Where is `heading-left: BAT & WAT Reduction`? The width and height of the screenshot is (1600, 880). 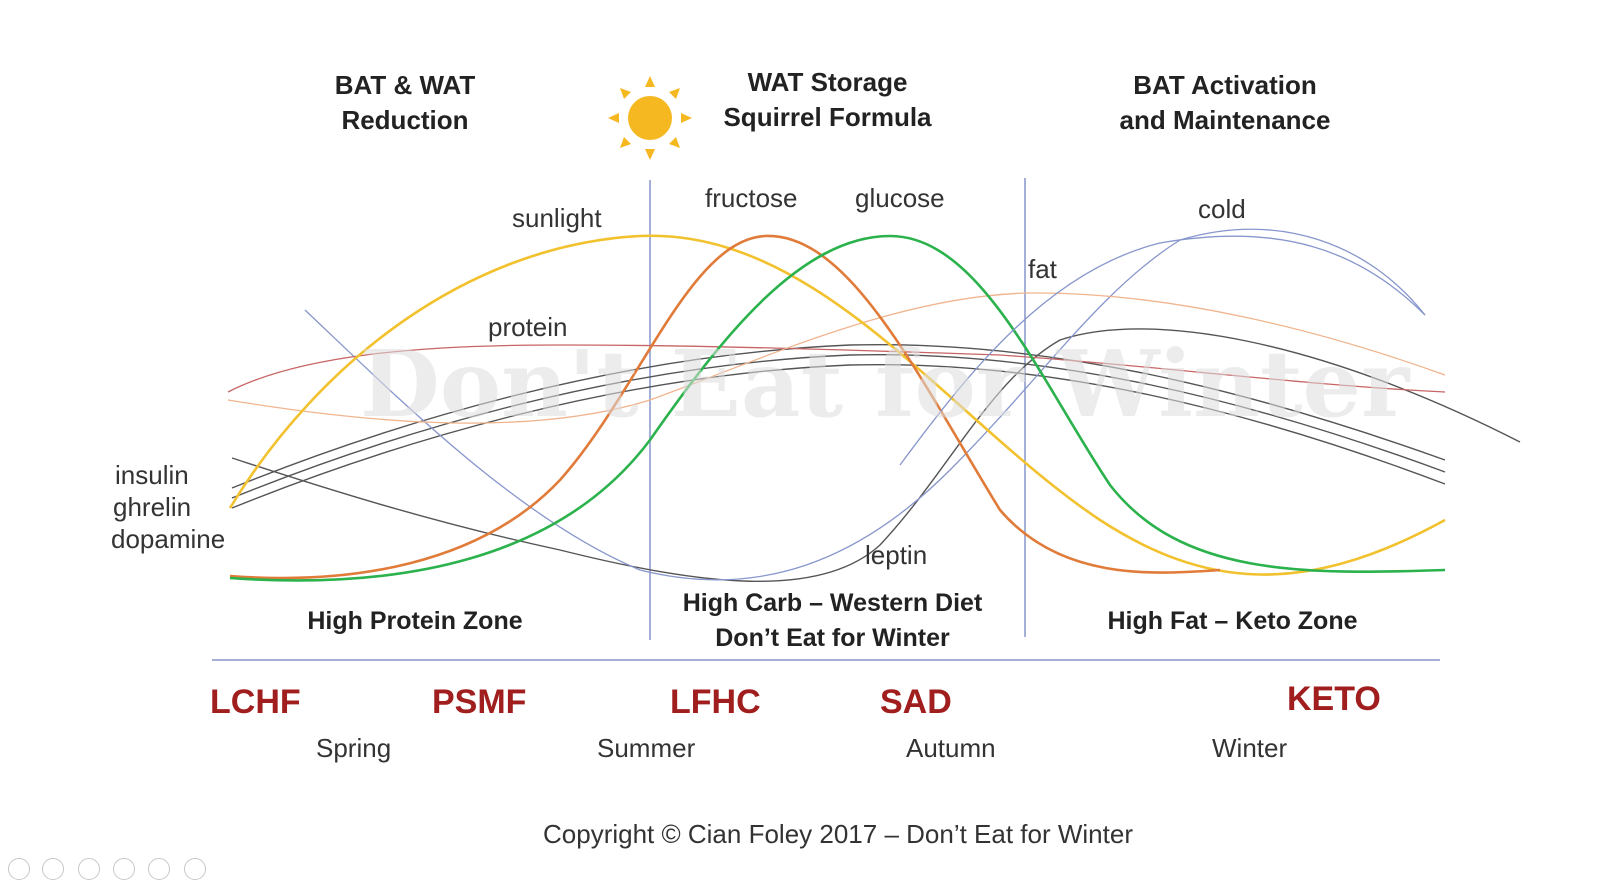 heading-left: BAT & WAT Reduction is located at coordinates (405, 103).